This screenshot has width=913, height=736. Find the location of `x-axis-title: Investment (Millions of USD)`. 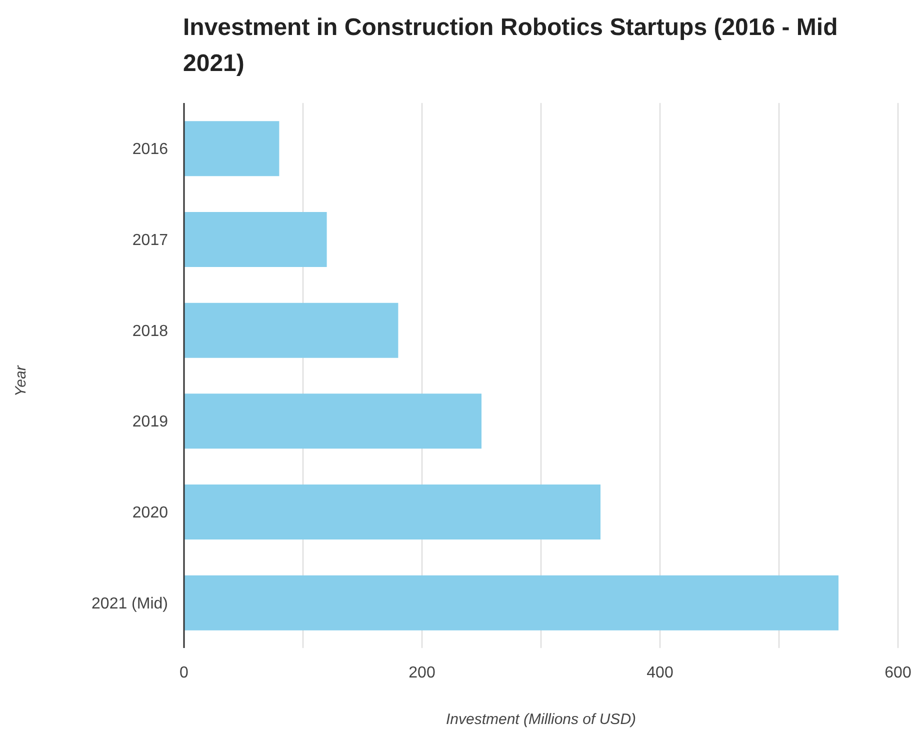

x-axis-title: Investment (Millions of USD) is located at coordinates (541, 719).